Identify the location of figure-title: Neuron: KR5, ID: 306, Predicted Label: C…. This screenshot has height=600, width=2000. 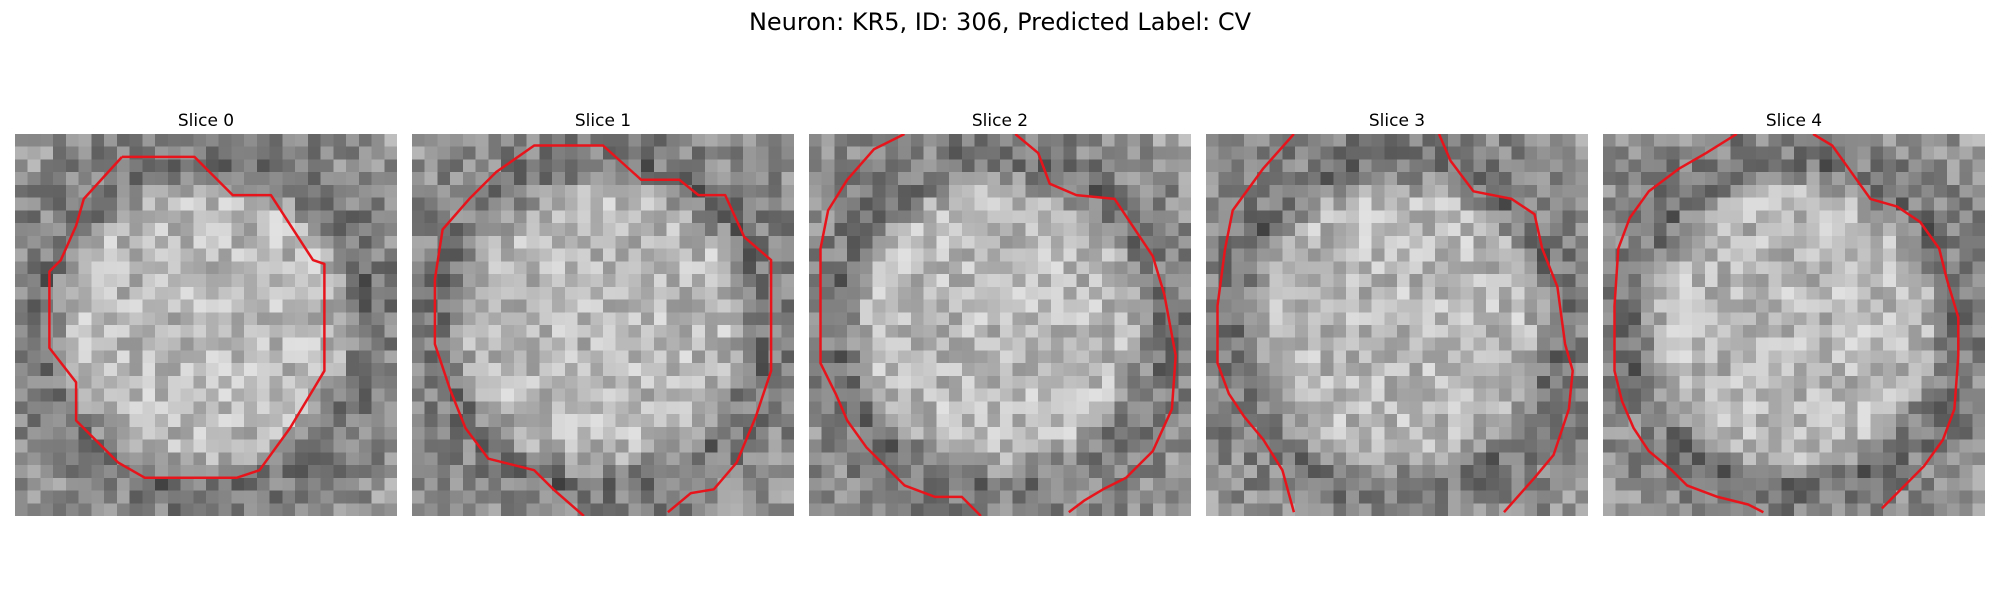
(1000, 22).